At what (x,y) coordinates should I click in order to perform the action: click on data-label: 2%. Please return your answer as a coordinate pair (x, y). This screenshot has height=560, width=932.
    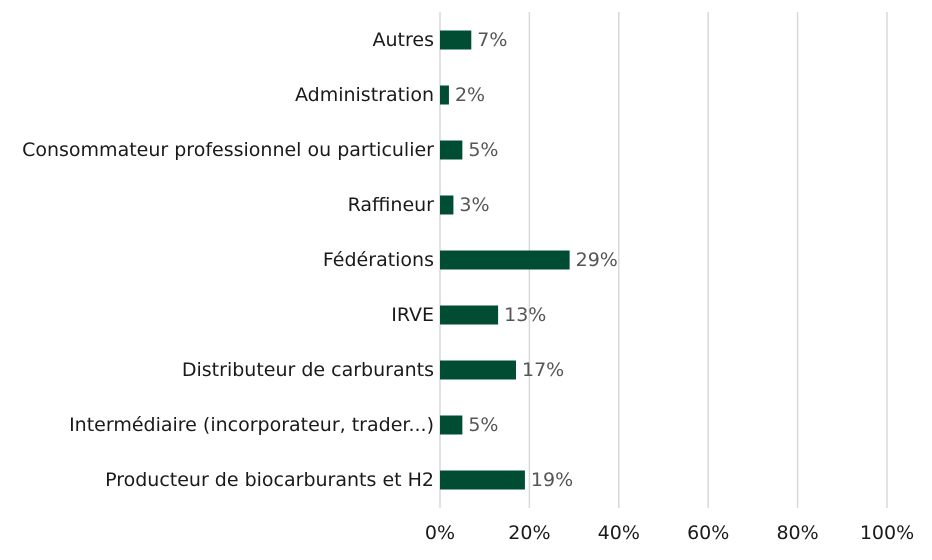
    Looking at the image, I should click on (470, 95).